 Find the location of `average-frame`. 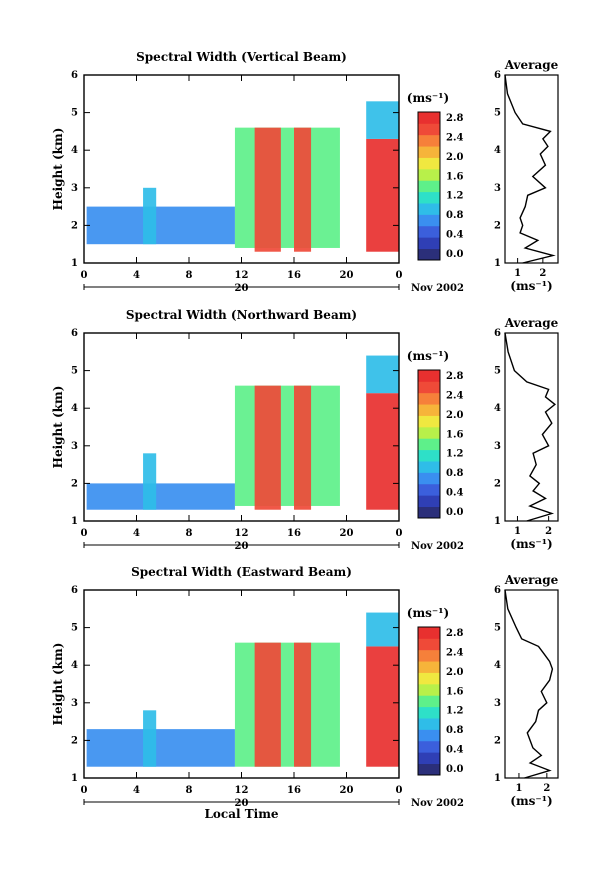

average-frame is located at coordinates (531, 684).